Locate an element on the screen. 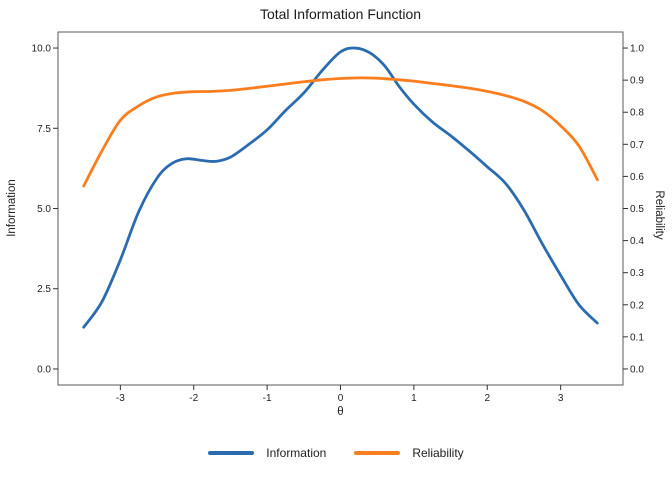 This screenshot has height=480, width=672. y-right-tick-label: 0.7 is located at coordinates (637, 145).